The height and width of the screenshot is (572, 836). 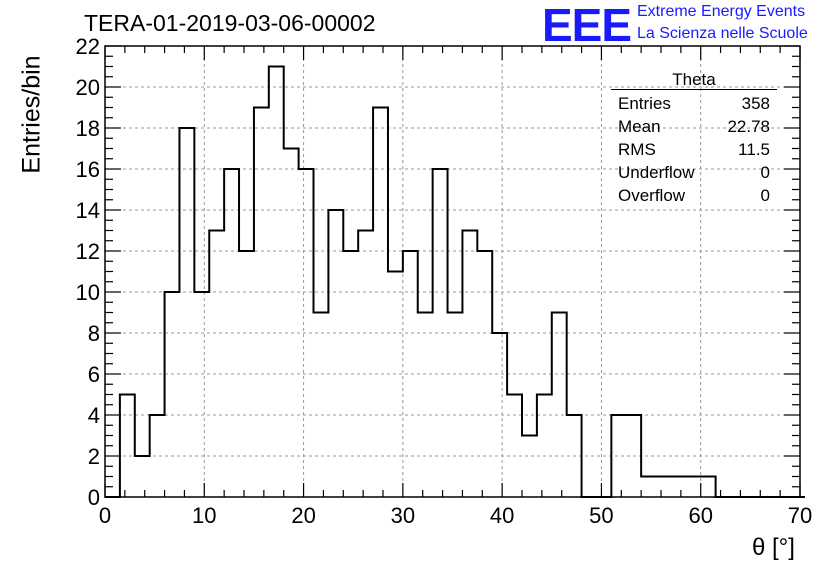 I want to click on y-tick-label: 18, so click(x=88, y=128).